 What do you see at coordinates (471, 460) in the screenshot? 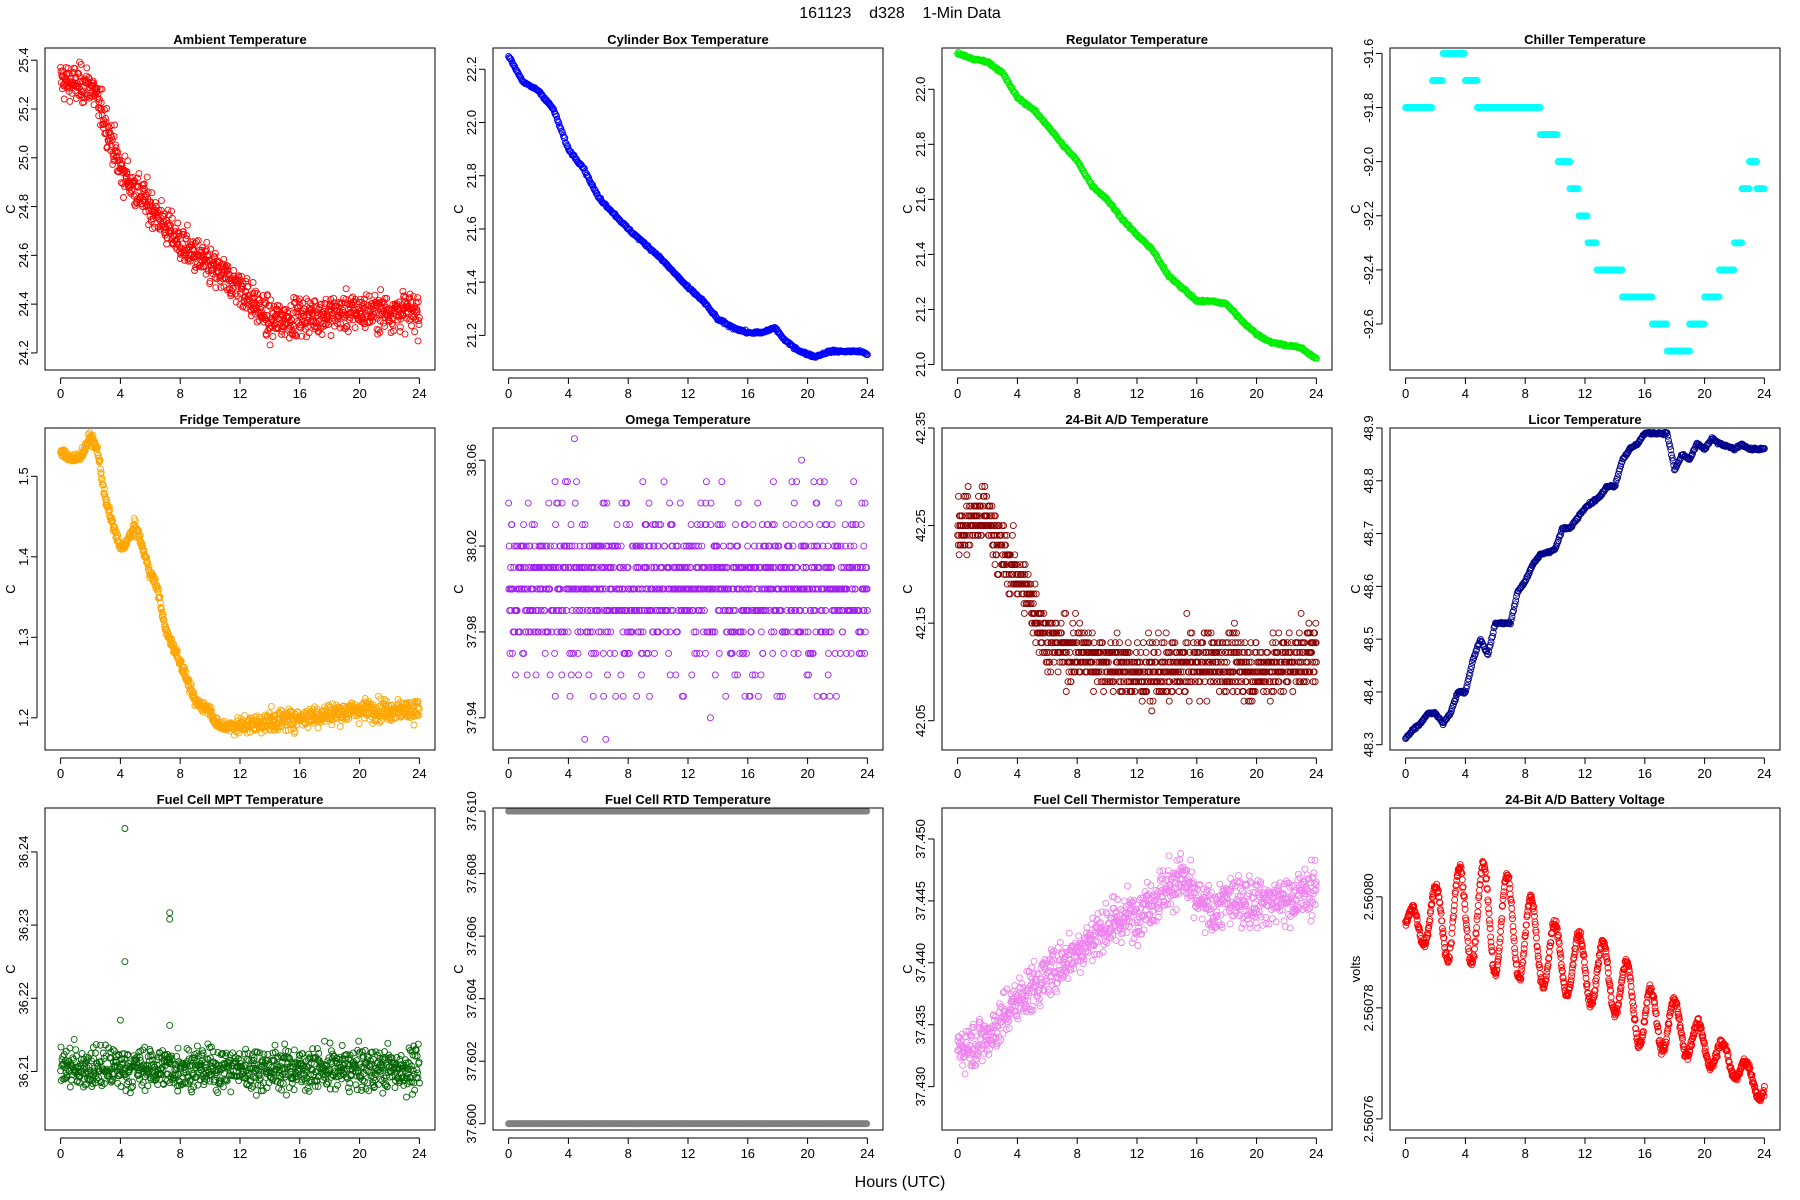
I see `y-tick-label: 38.06` at bounding box center [471, 460].